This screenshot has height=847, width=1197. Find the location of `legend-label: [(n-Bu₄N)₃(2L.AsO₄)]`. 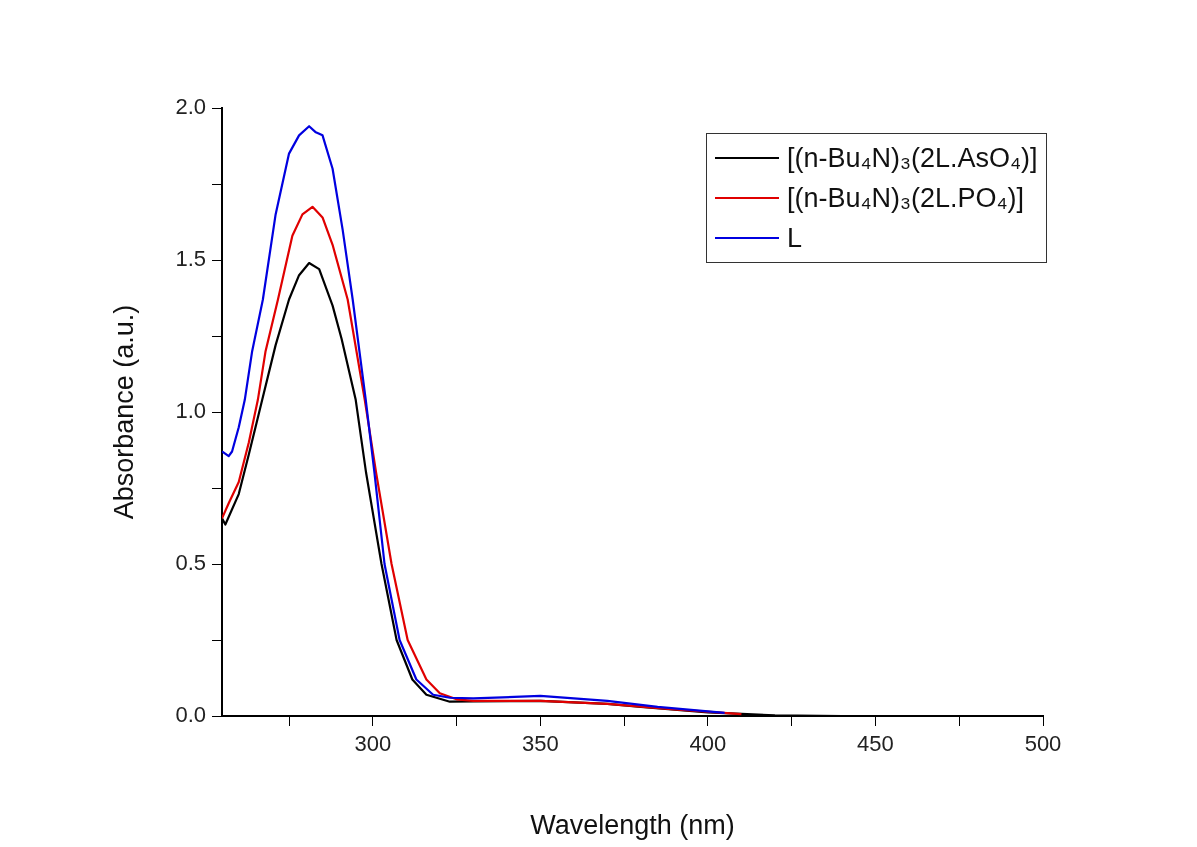

legend-label: [(n-Bu₄N)₃(2L.AsO₄)] is located at coordinates (912, 158).